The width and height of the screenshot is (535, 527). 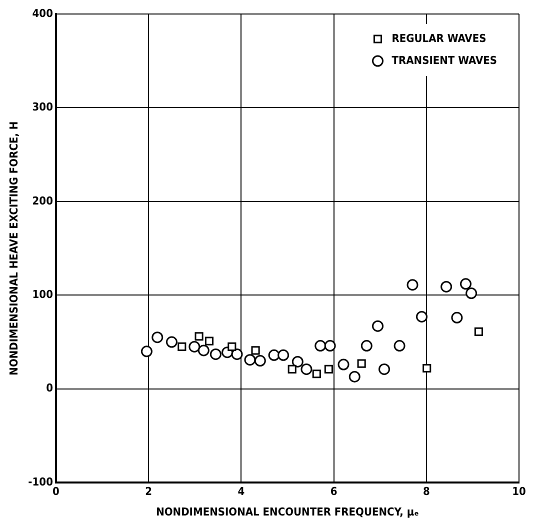 What do you see at coordinates (439, 38) in the screenshot?
I see `legend-label: REGULAR WAVES` at bounding box center [439, 38].